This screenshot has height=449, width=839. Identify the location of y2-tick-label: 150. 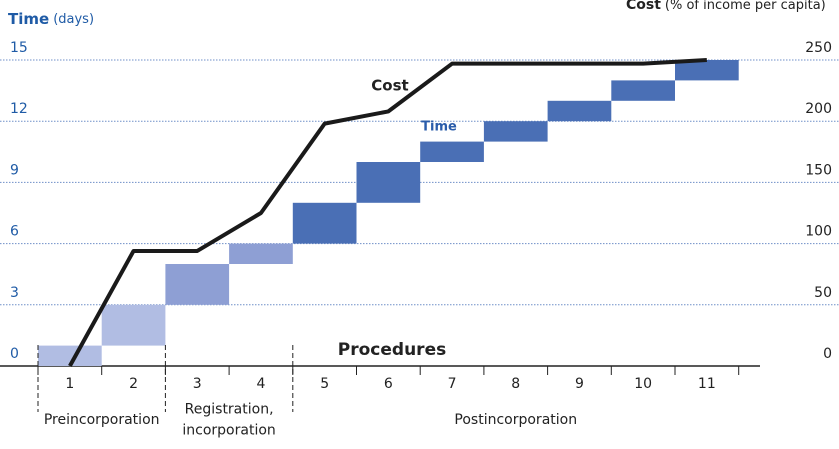
(818, 170).